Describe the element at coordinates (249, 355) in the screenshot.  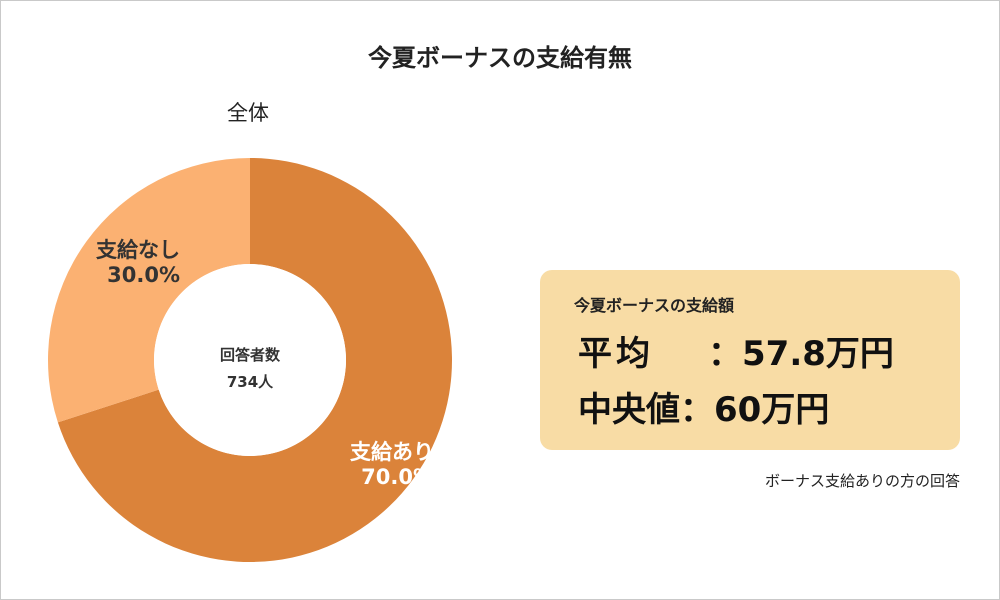
I see `respondent-count-label: 回答者数` at that location.